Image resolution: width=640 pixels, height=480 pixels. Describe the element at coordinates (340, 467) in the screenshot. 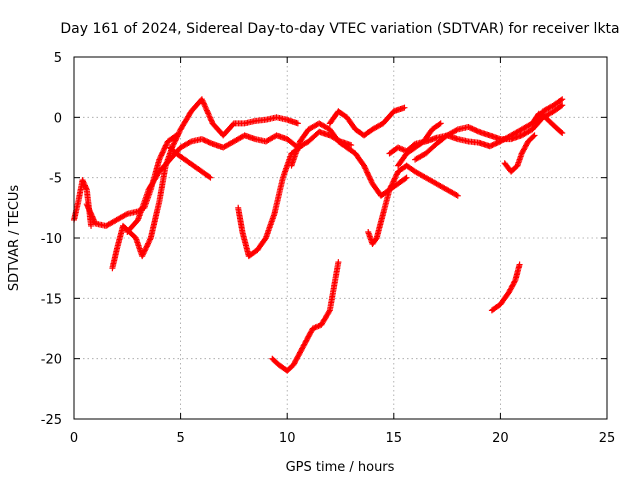

I see `x-axis-label: GPS time / hours` at that location.